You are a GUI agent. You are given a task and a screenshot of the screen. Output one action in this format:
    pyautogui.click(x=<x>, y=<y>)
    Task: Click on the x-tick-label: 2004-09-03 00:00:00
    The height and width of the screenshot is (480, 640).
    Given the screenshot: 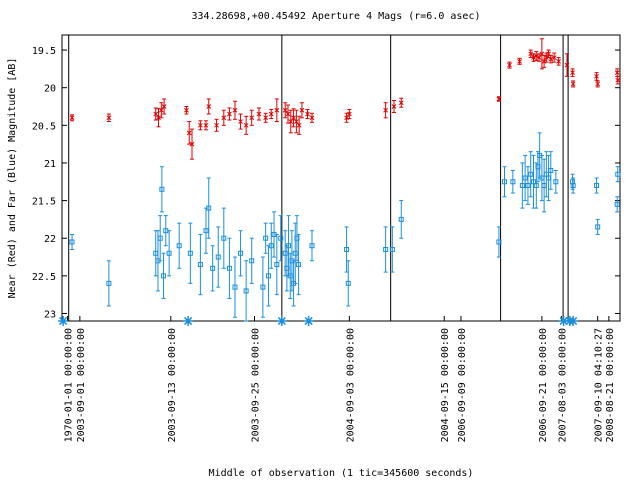 What is the action you would take?
    pyautogui.click(x=350, y=385)
    